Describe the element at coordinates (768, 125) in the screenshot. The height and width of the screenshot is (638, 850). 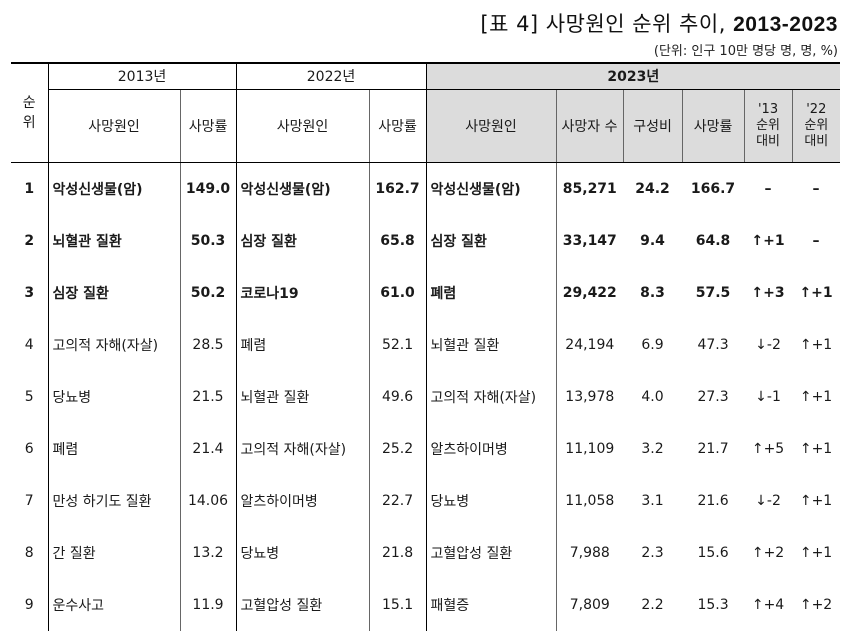
I see `header-cmp-2013-text: '13 순위 대비` at that location.